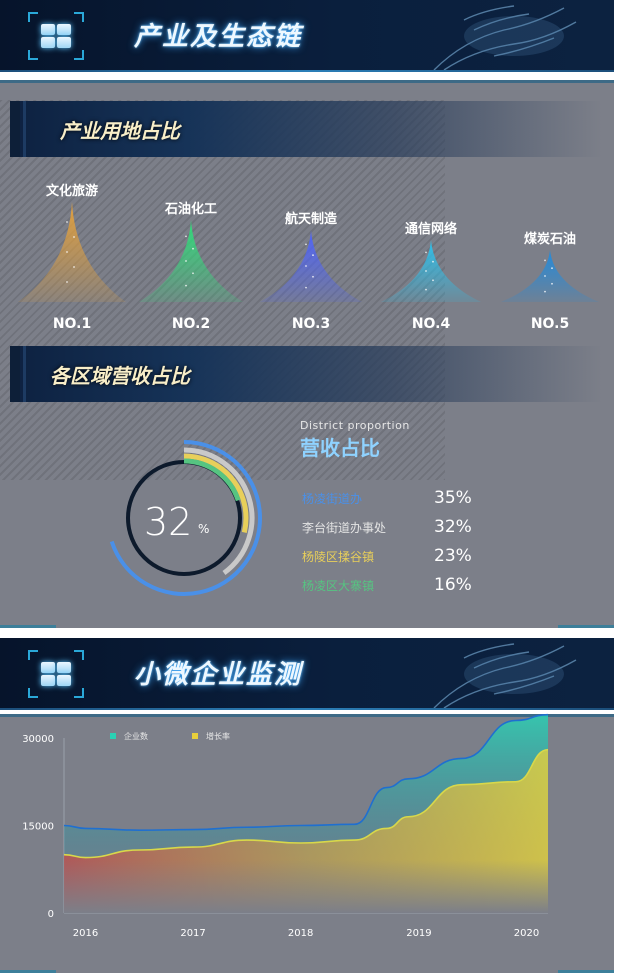 This screenshot has width=620, height=973. I want to click on industry-section-header: 产业用地占比, so click(306, 129).